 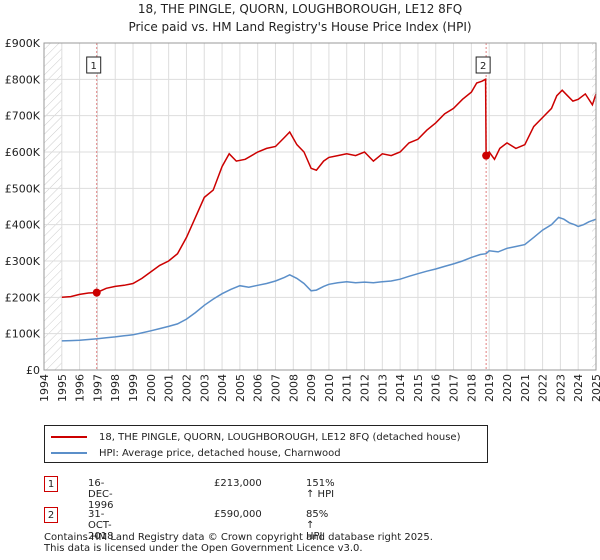 What do you see at coordinates (69, 437) in the screenshot?
I see `legend-price-swatch` at bounding box center [69, 437].